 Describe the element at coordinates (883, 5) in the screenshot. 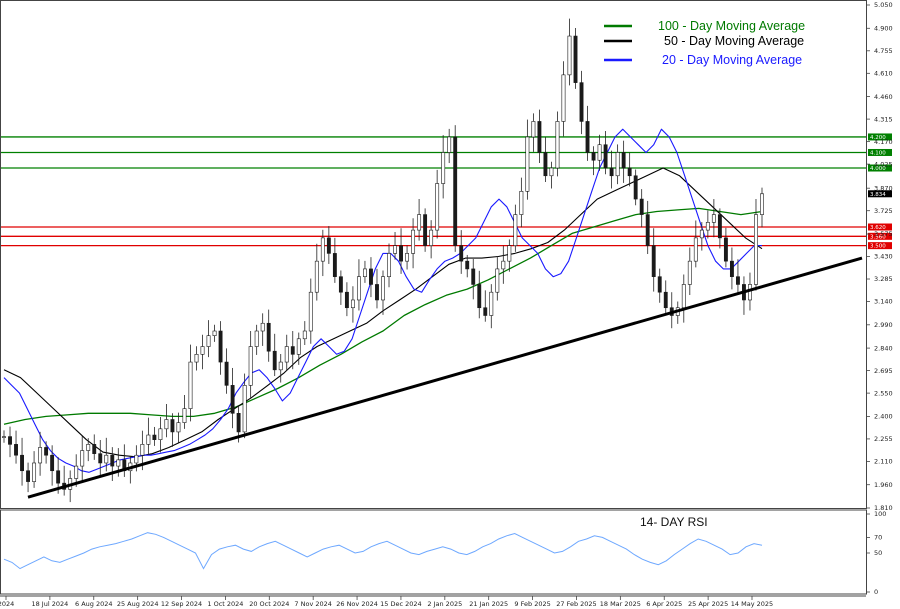

I see `y-tick-label: 5.050` at that location.